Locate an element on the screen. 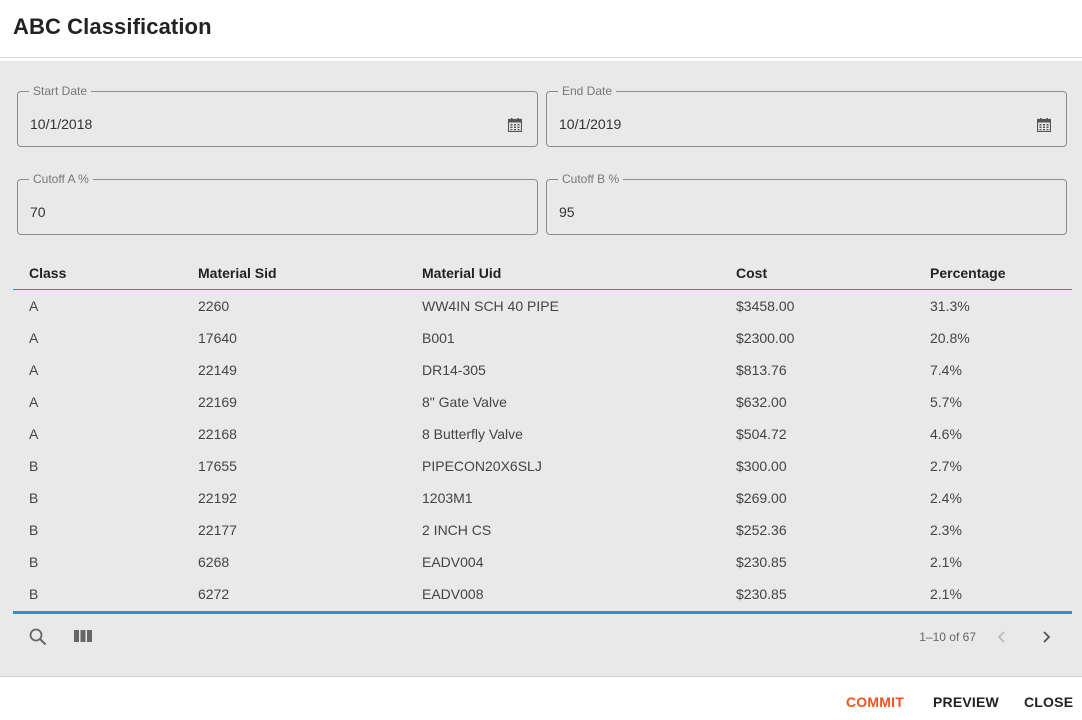  table-row: A 22149 DR14-305 $813.76 7.4% is located at coordinates (542, 370).